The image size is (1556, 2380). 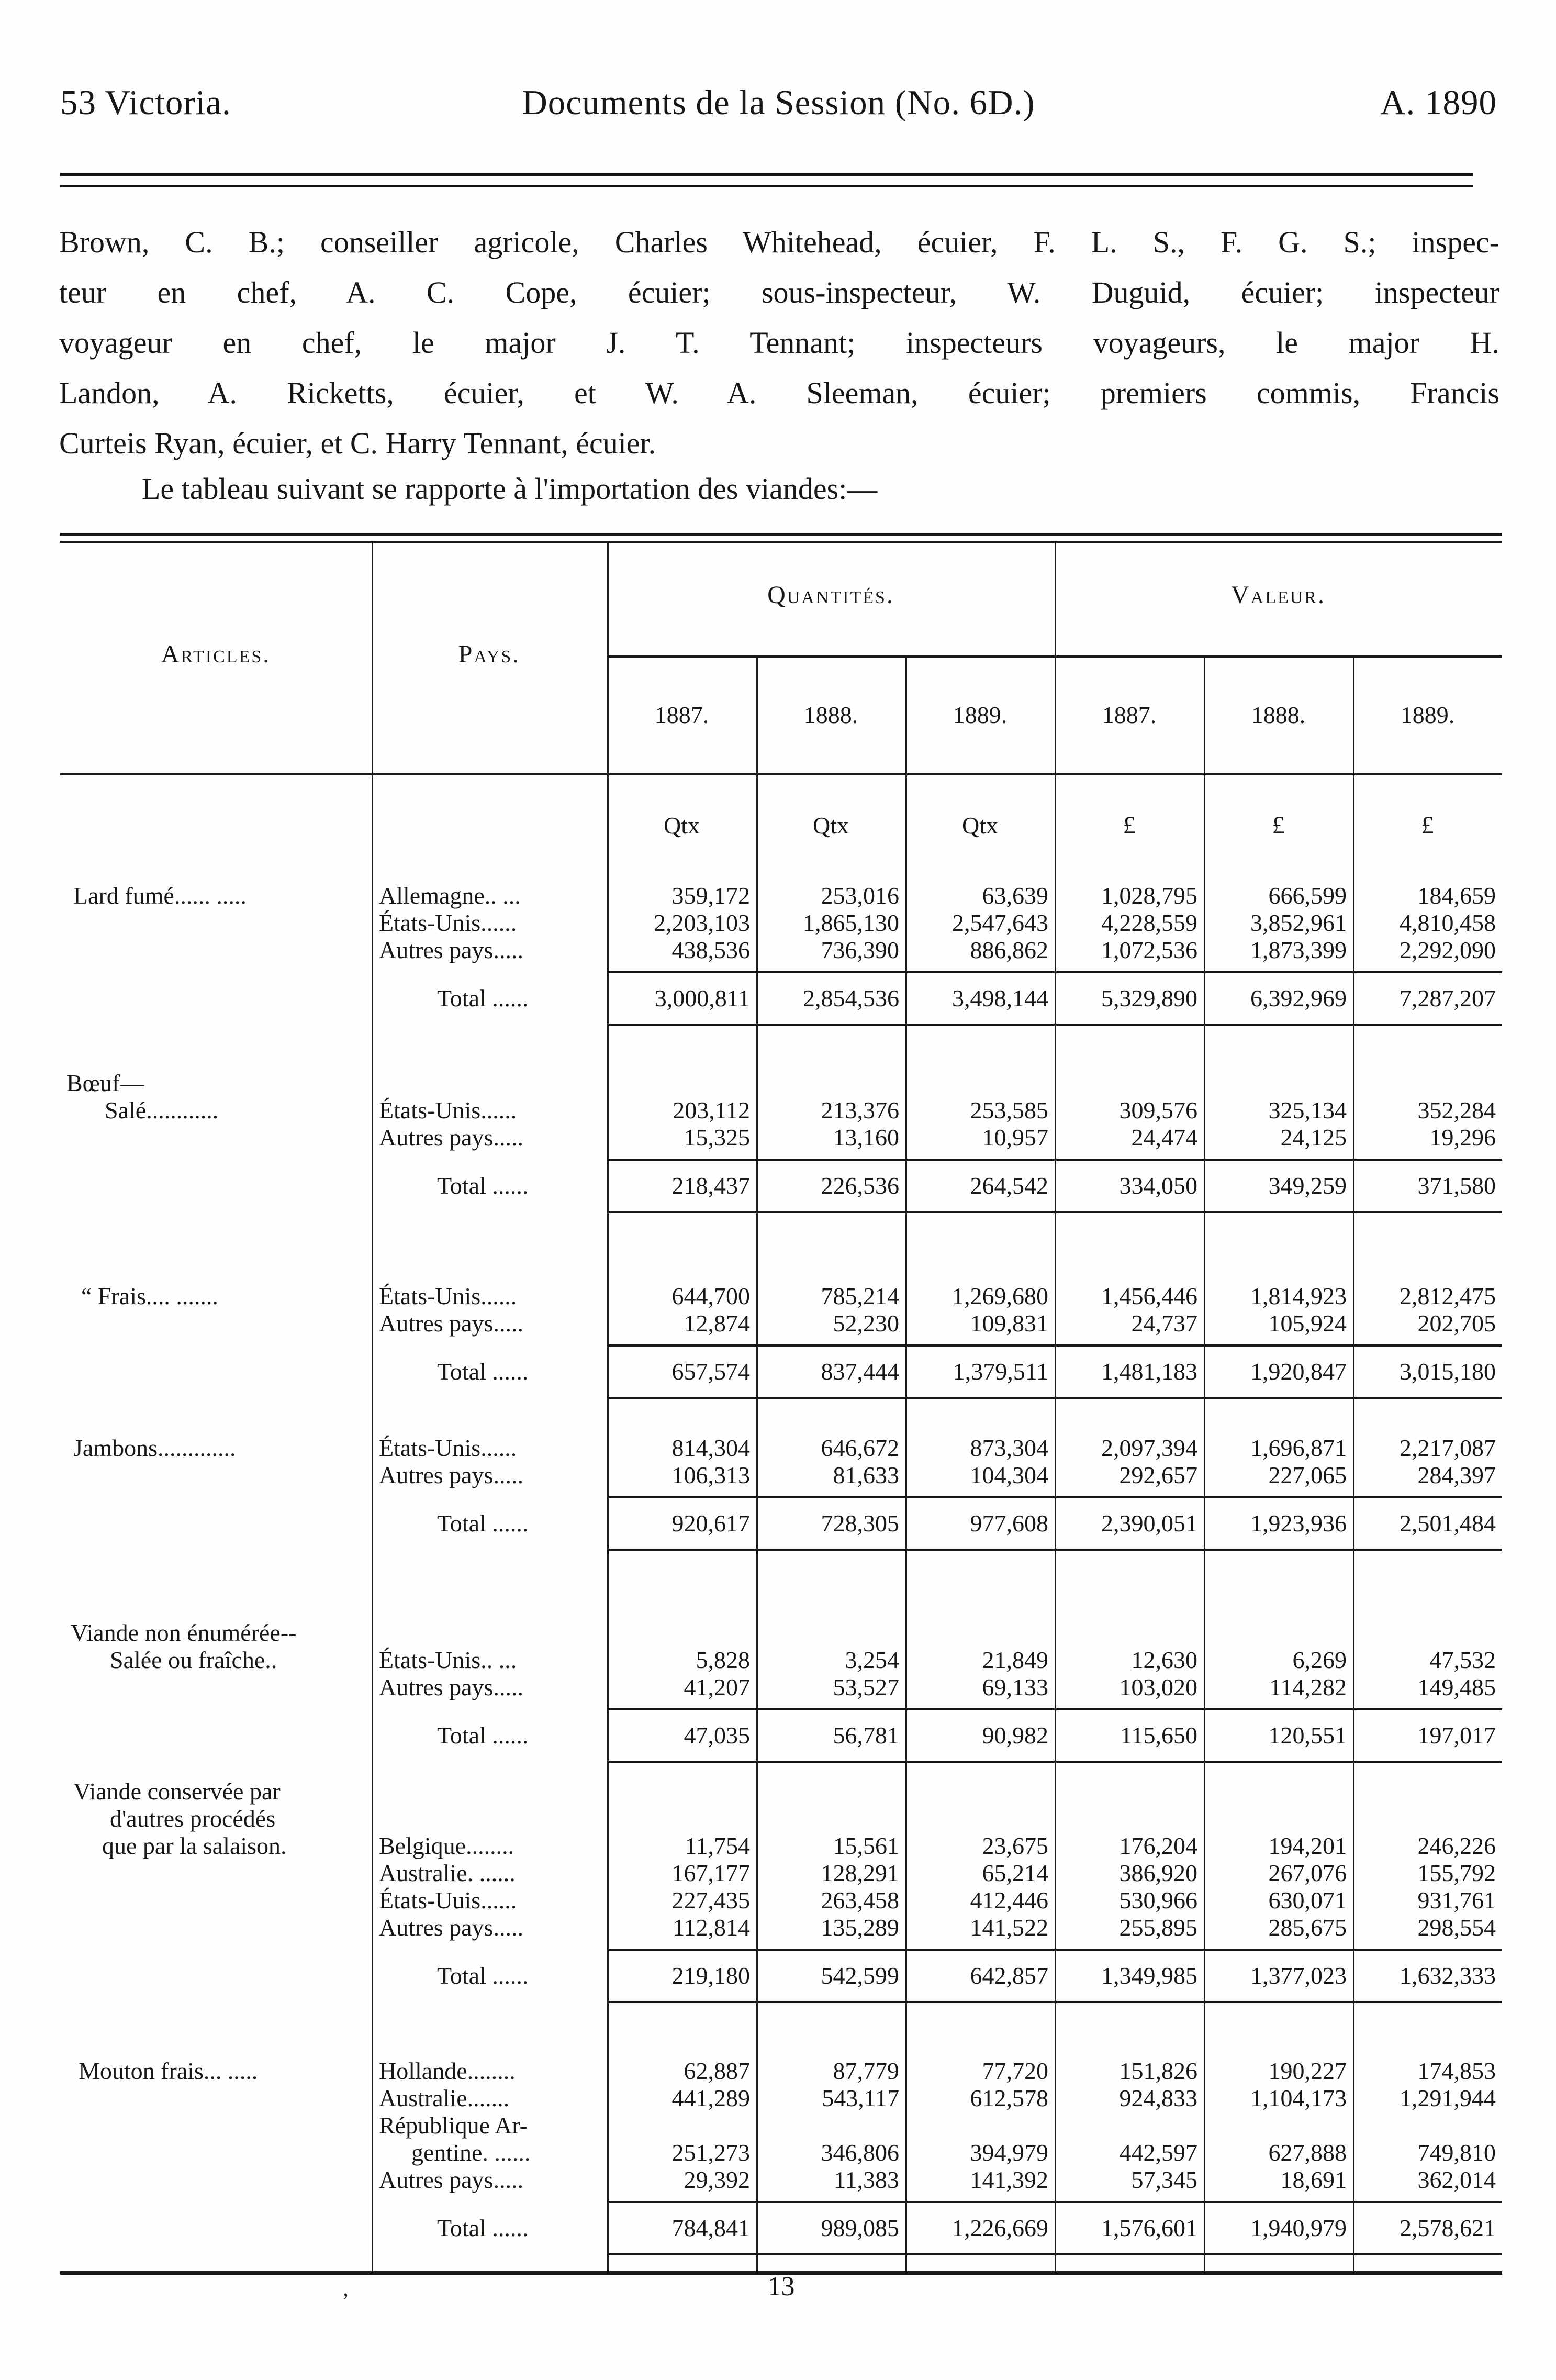 I want to click on value-cell: 12,630, so click(x=1164, y=1660).